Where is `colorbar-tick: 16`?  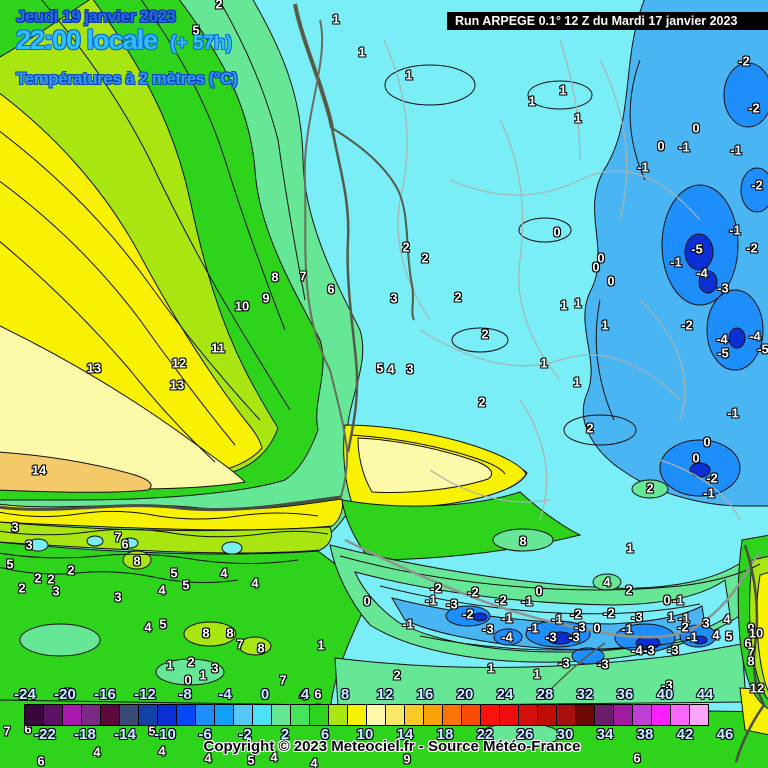 colorbar-tick: 16 is located at coordinates (425, 694).